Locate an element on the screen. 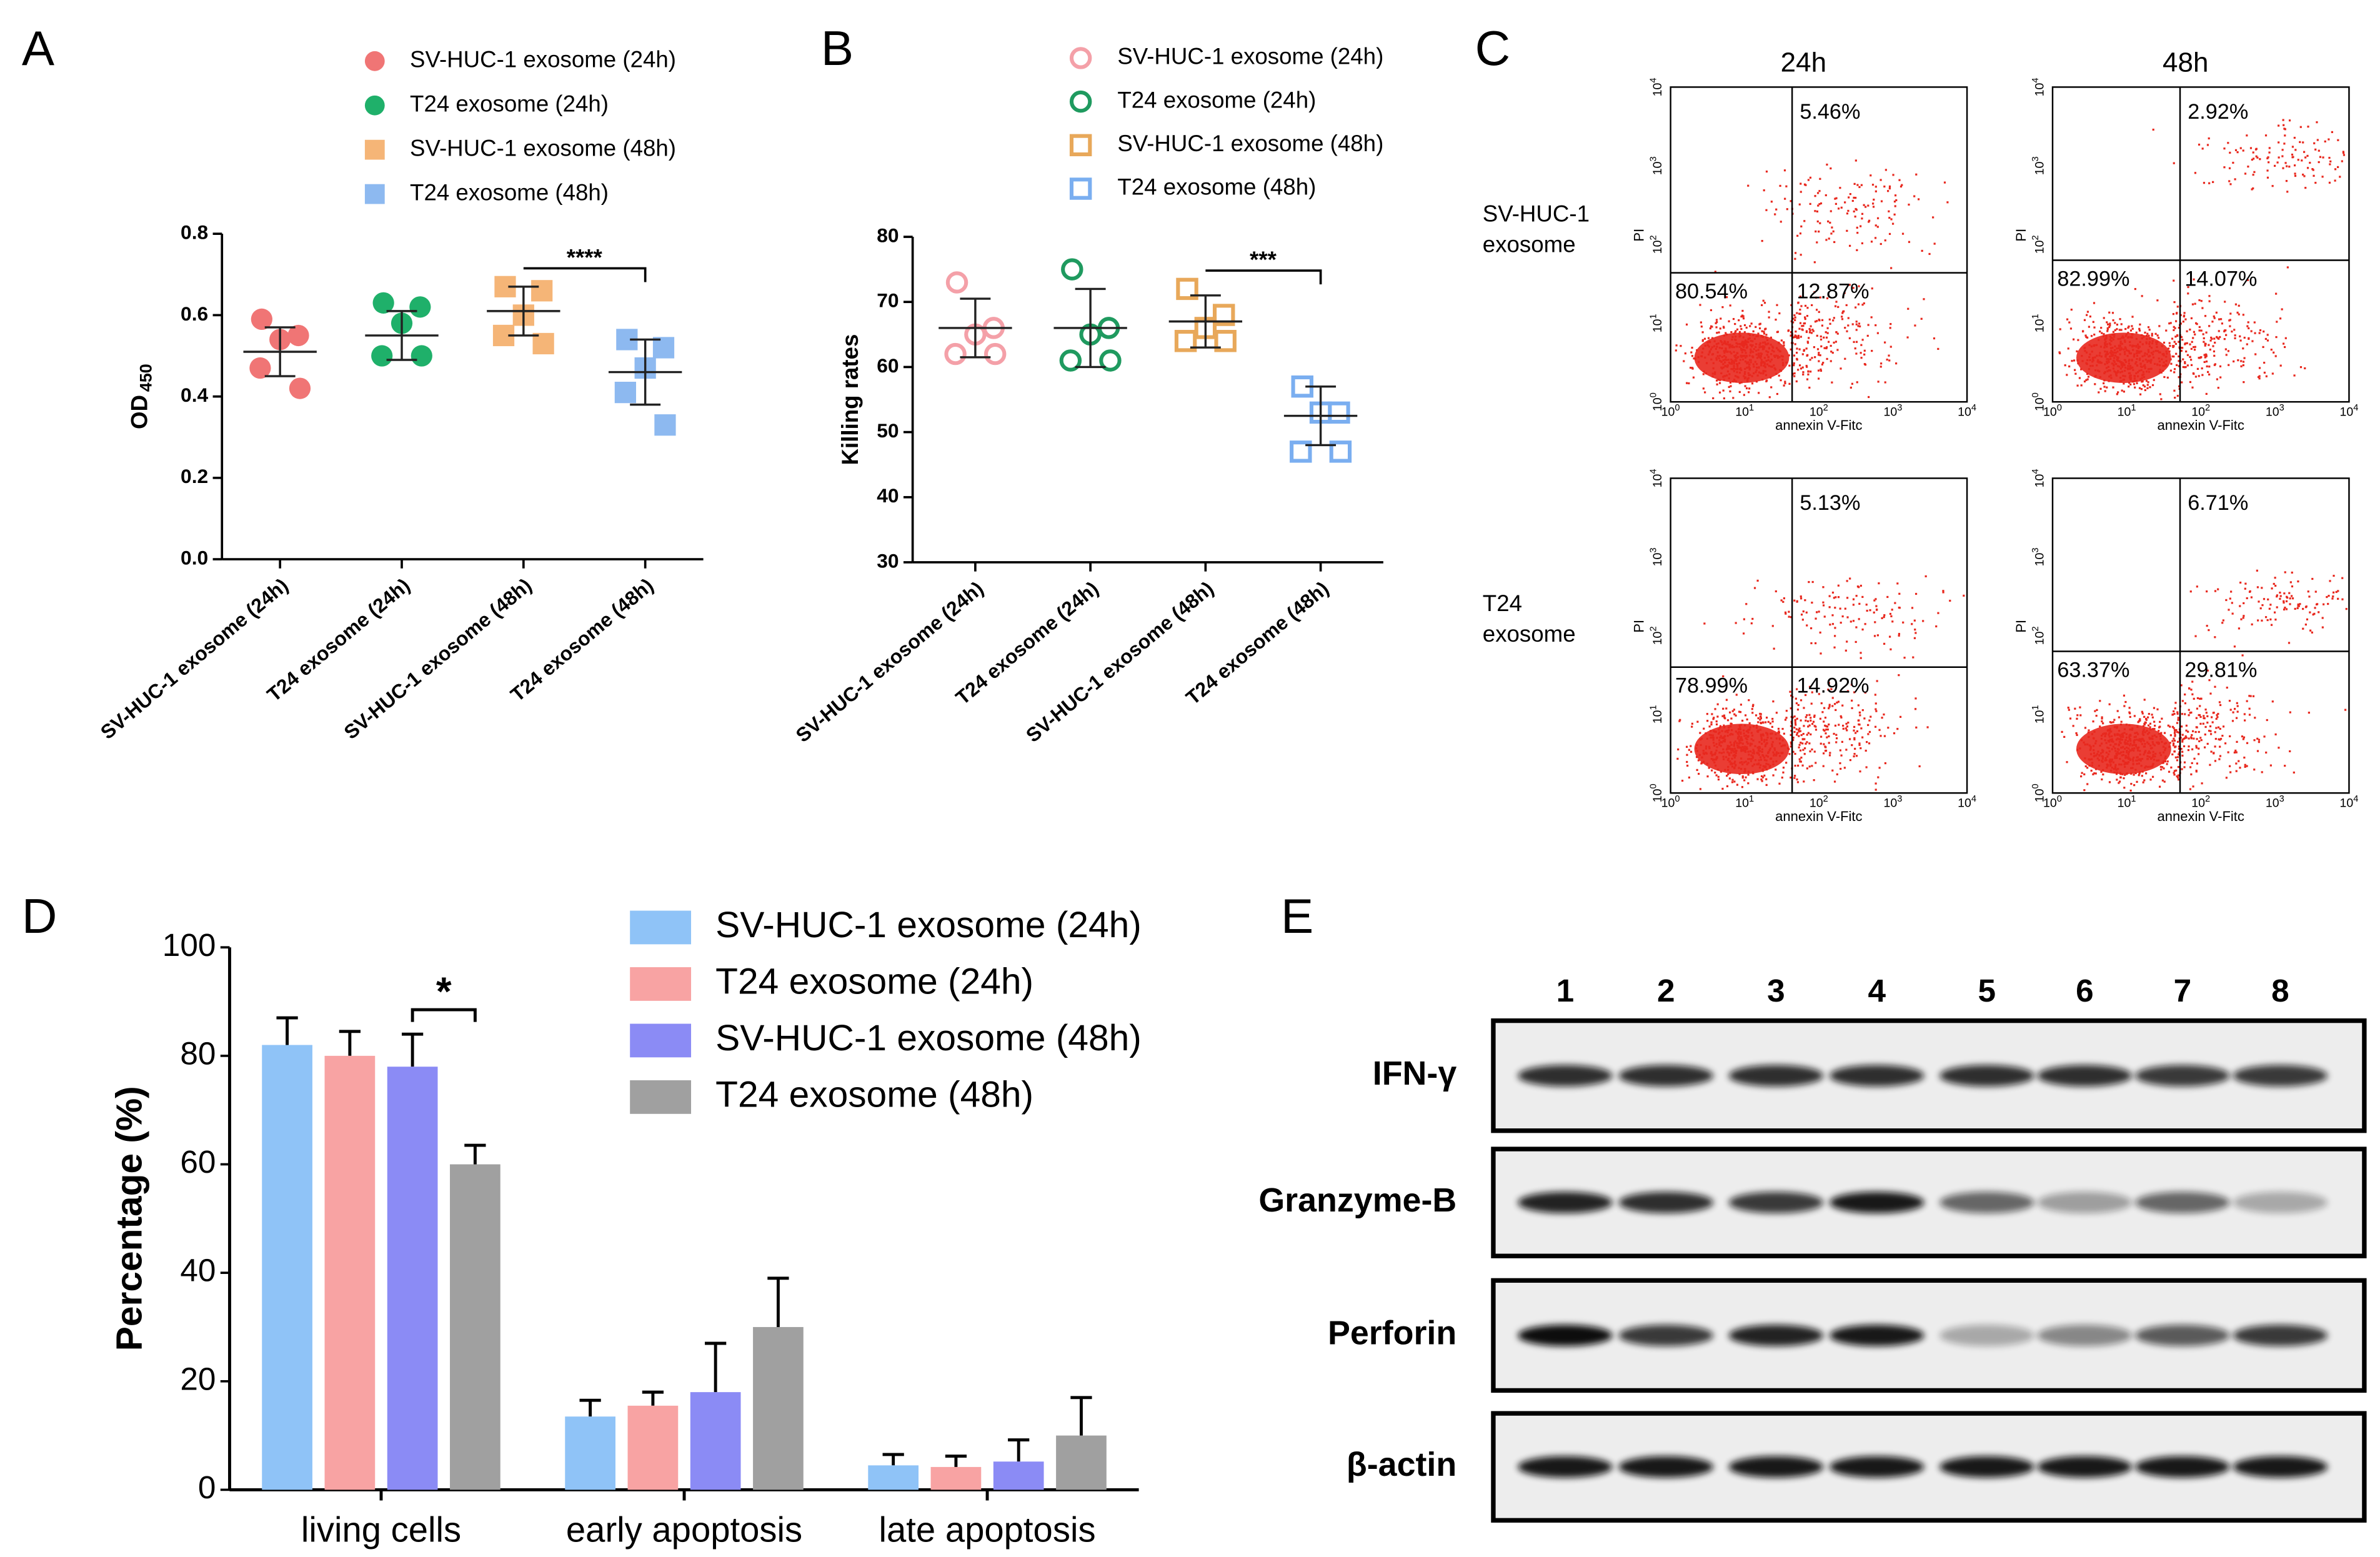  blot-band is located at coordinates (1666, 1336).